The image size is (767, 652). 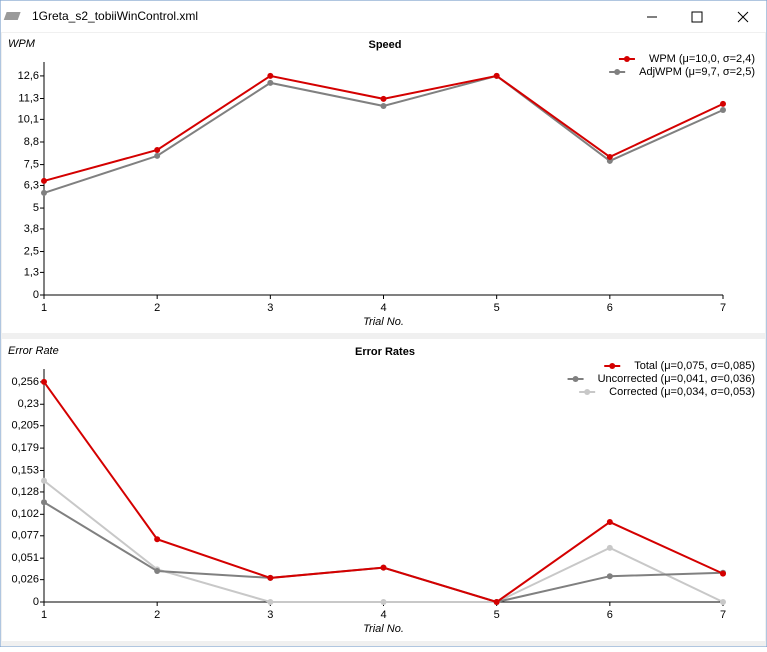 What do you see at coordinates (33, 351) in the screenshot?
I see `y-axis-label: Error Rate` at bounding box center [33, 351].